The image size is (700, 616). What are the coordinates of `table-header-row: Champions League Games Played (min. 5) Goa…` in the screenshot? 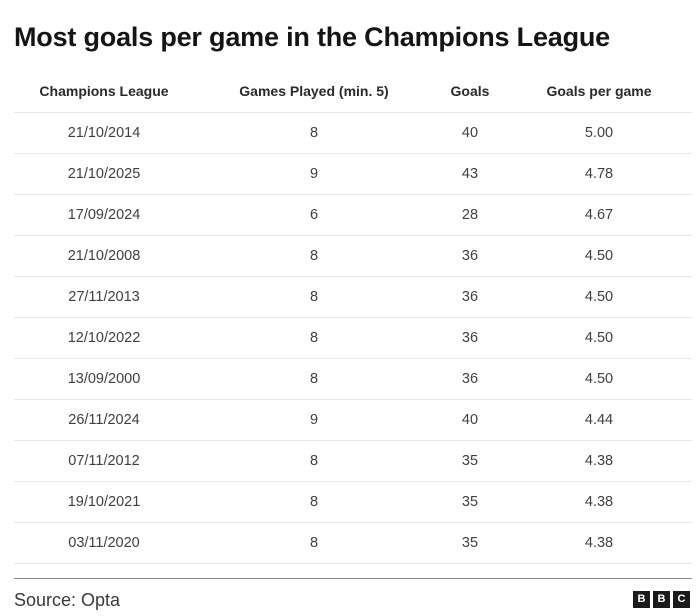 It's located at (353, 91).